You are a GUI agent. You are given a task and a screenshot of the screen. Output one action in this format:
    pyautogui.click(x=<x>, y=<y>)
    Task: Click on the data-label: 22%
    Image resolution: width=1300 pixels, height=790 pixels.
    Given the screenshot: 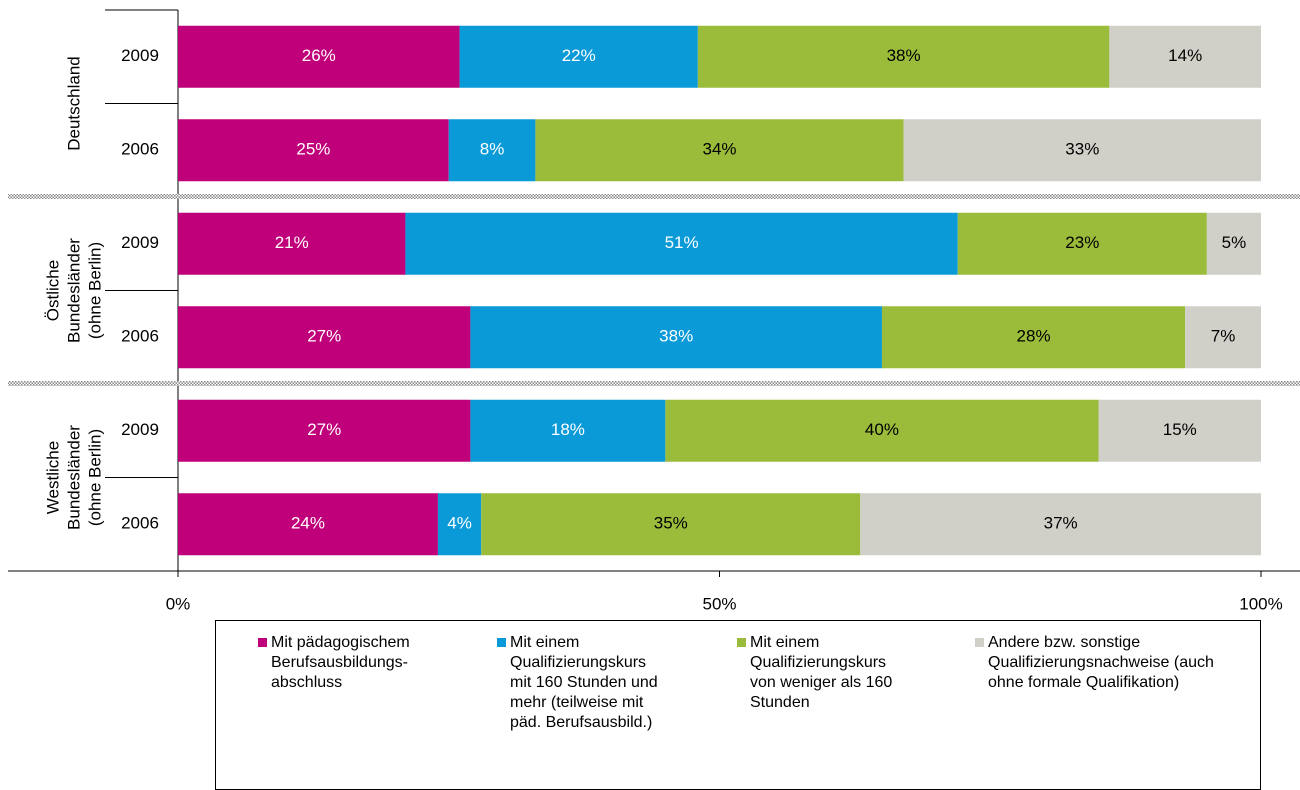 What is the action you would take?
    pyautogui.click(x=579, y=55)
    